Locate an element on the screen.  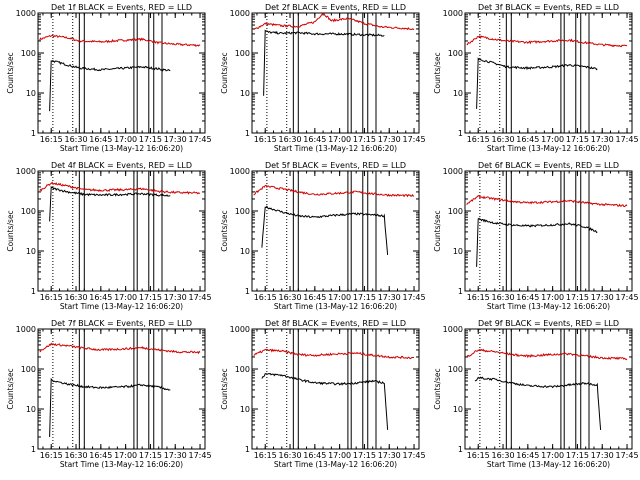
panel-title: Det 9f BLACK = Events, RED = LLD is located at coordinates (548, 323).